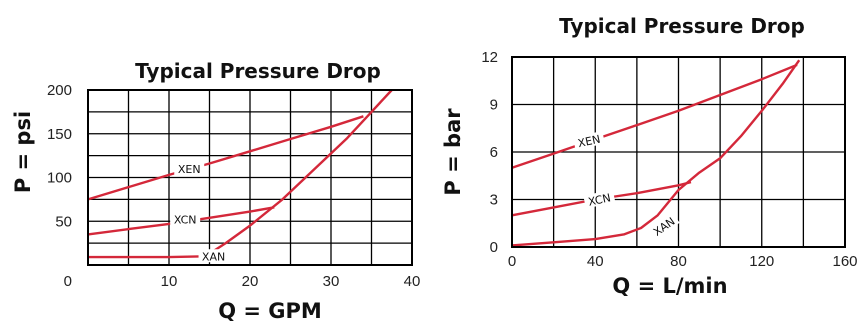 Image resolution: width=867 pixels, height=324 pixels. Describe the element at coordinates (494, 247) in the screenshot. I see `y-tick-label: 0` at that location.